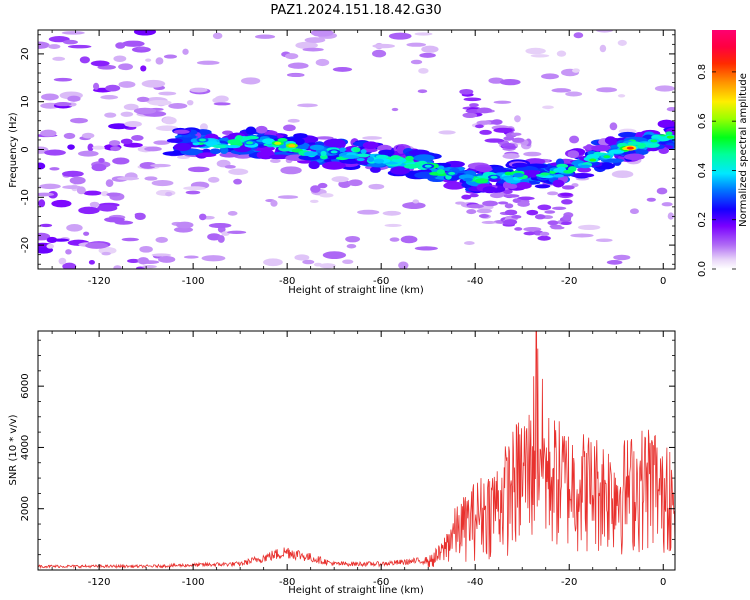  Describe the element at coordinates (702, 121) in the screenshot. I see `colorbar-tick-label: 0.6` at that location.